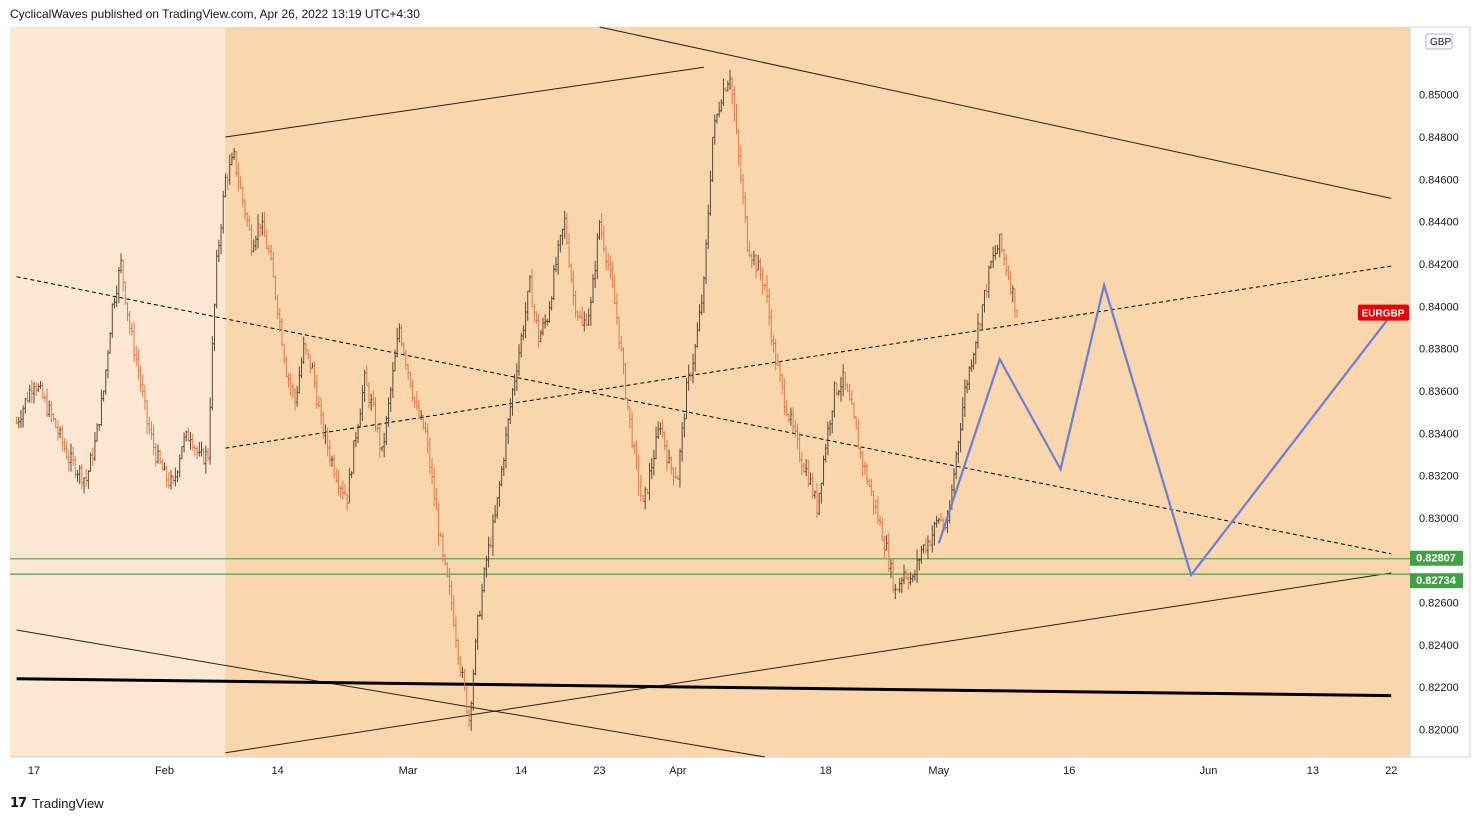 The image size is (1478, 825). What do you see at coordinates (1209, 771) in the screenshot?
I see `x-tick-label: Jun` at bounding box center [1209, 771].